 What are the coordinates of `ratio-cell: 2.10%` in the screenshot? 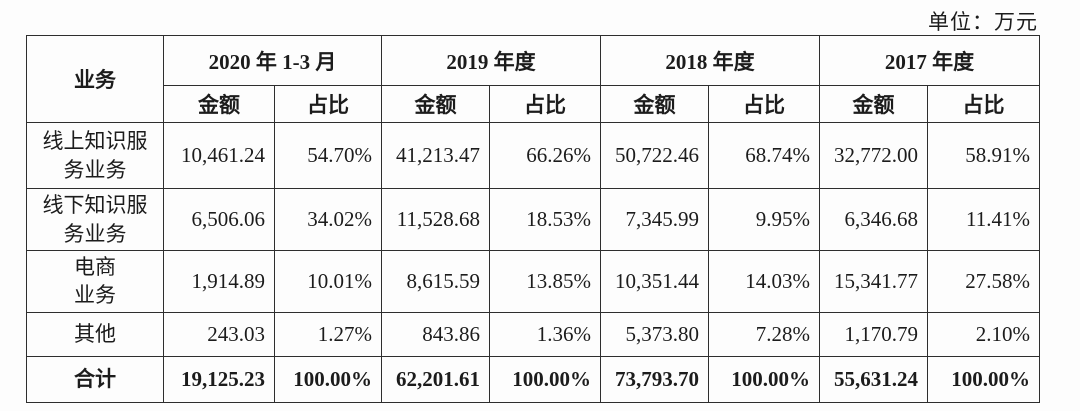 It's located at (983, 334).